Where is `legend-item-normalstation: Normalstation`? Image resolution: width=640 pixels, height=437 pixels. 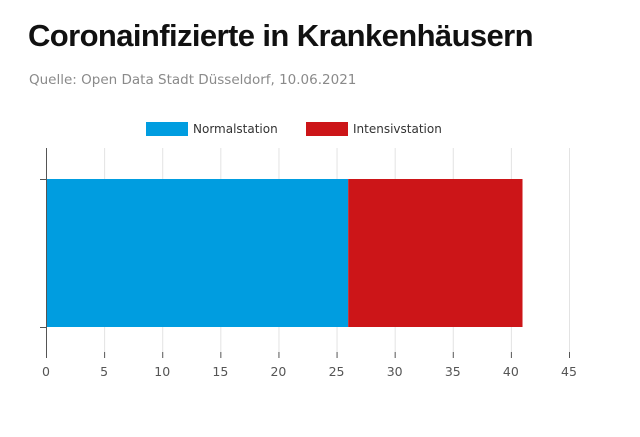 legend-item-normalstation: Normalstation is located at coordinates (212, 129).